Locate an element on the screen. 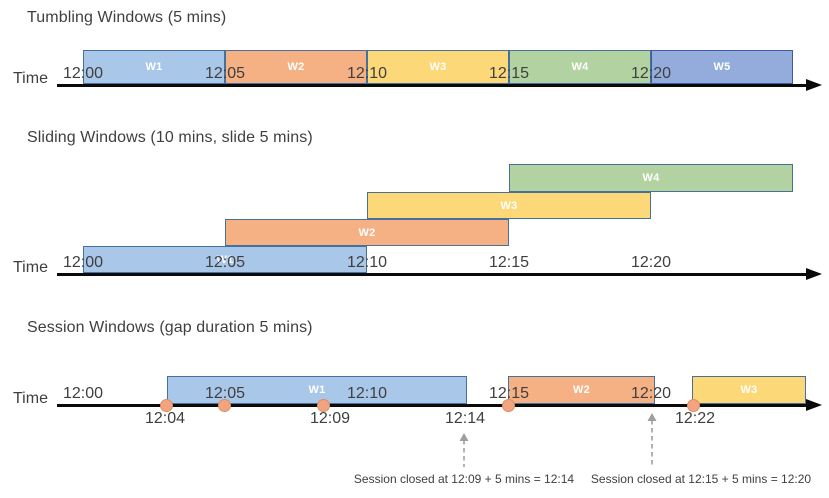  session-tick-1210: 12:10 is located at coordinates (367, 393).